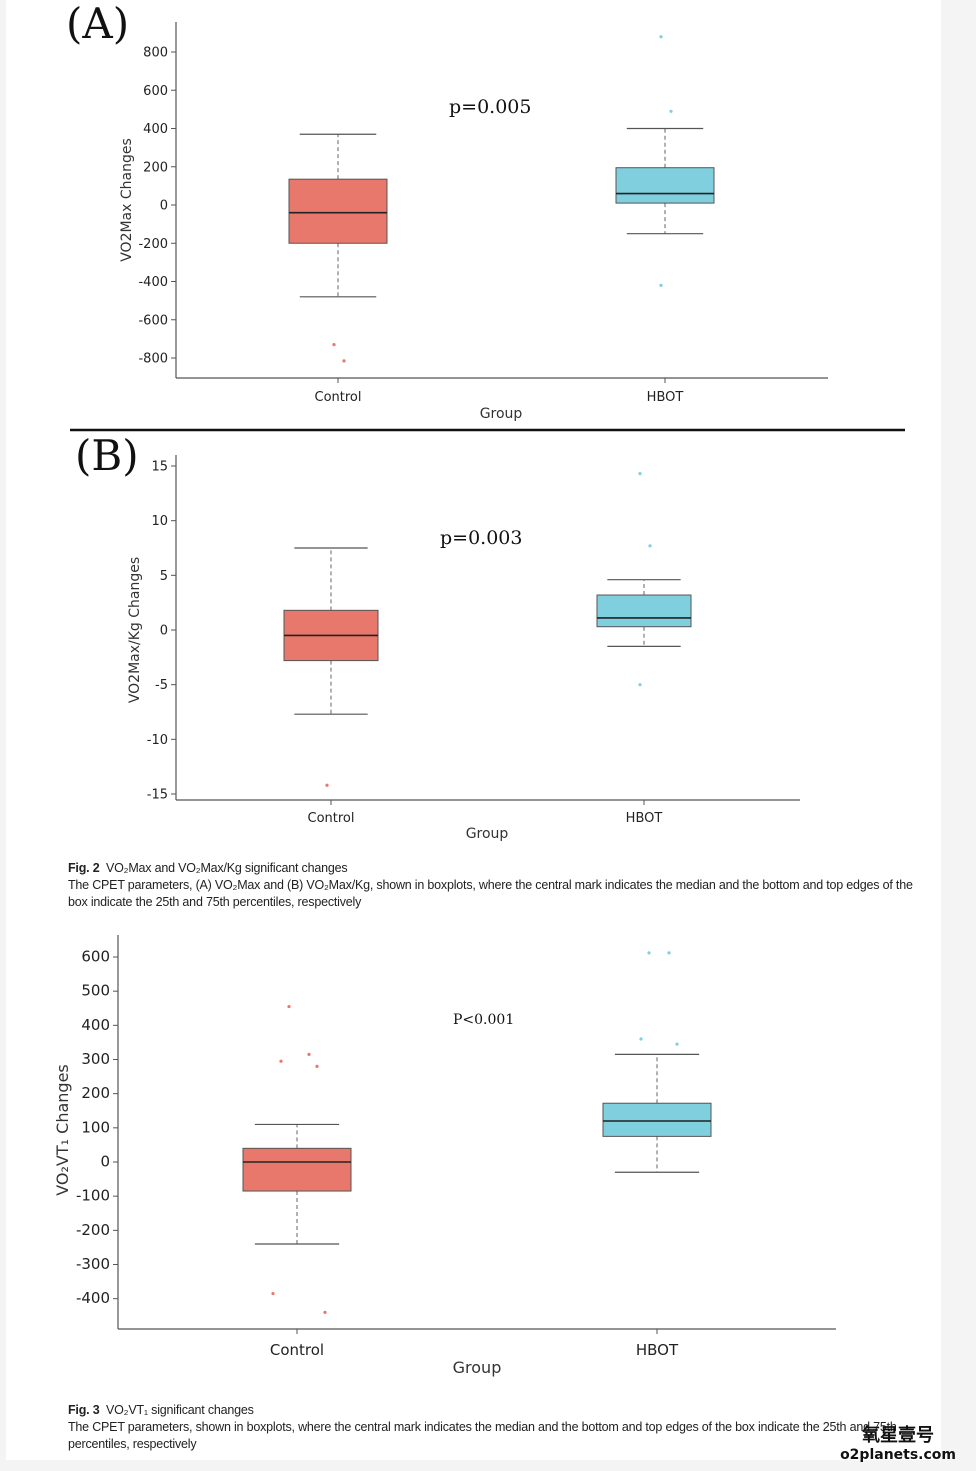 The height and width of the screenshot is (1471, 976). What do you see at coordinates (227, 868) in the screenshot?
I see `fig2-title: VO₂Max and VO₂Max/Kg significant changes` at bounding box center [227, 868].